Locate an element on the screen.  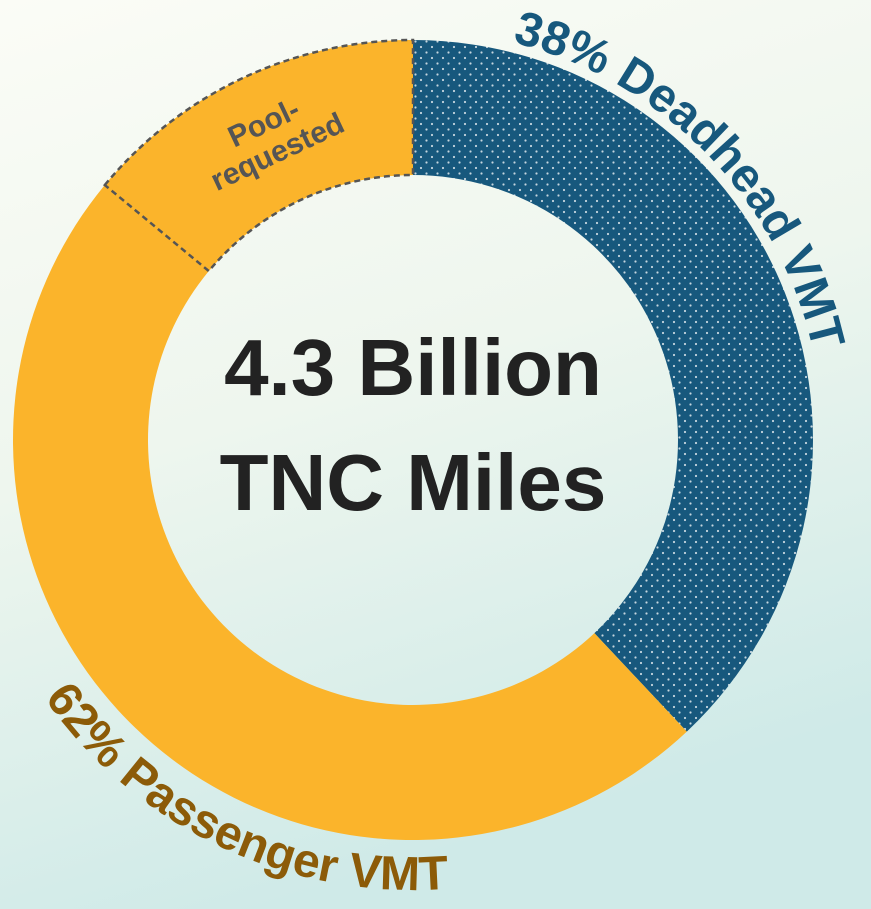
center-title: TNC Miles is located at coordinates (413, 482).